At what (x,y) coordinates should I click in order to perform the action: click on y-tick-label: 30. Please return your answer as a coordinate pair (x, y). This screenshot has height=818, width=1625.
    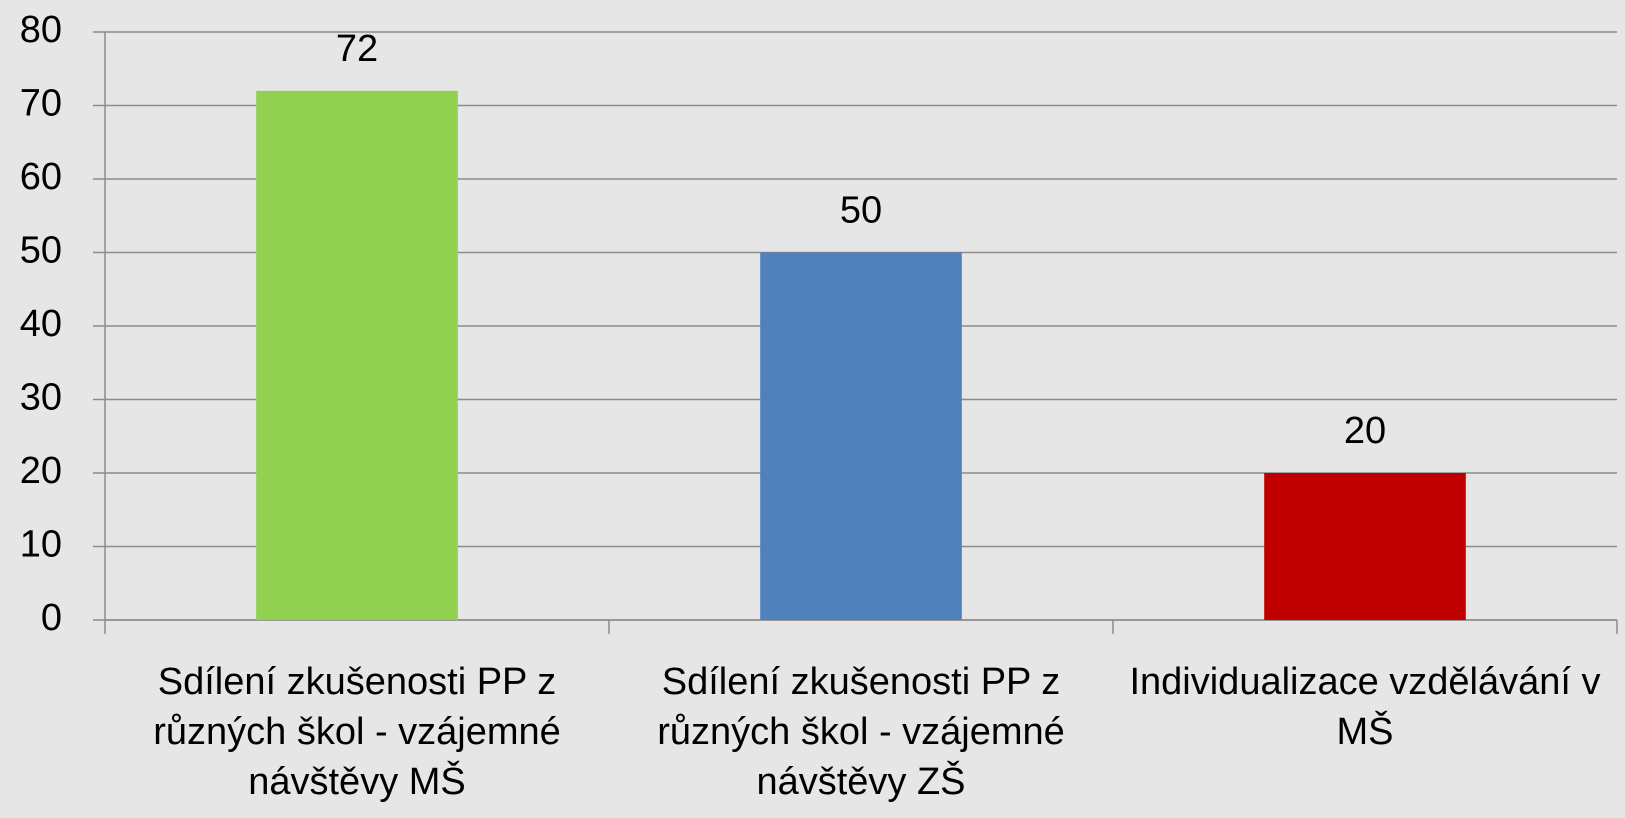
    Looking at the image, I should click on (41, 398).